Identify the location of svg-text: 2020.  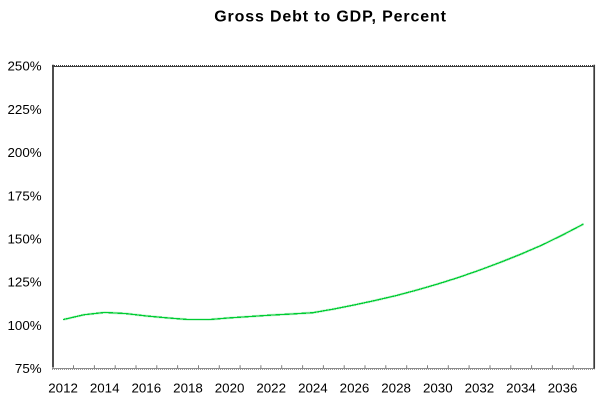
(230, 388).